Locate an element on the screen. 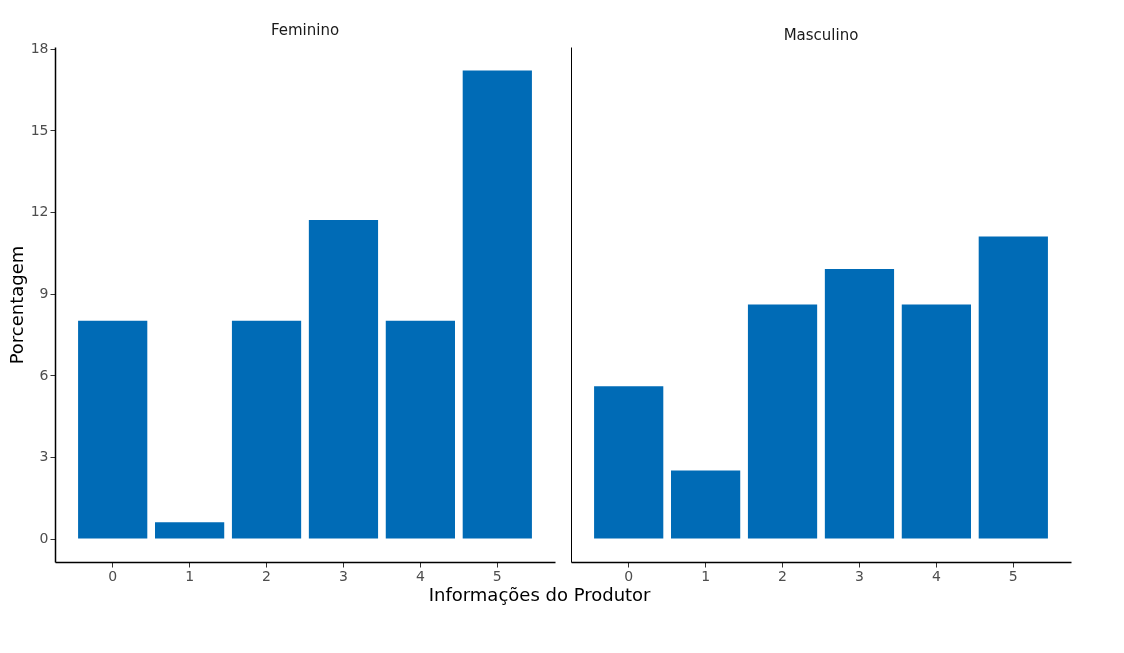 This screenshot has height=653, width=1124. y-tick-label: 6 is located at coordinates (44, 374).